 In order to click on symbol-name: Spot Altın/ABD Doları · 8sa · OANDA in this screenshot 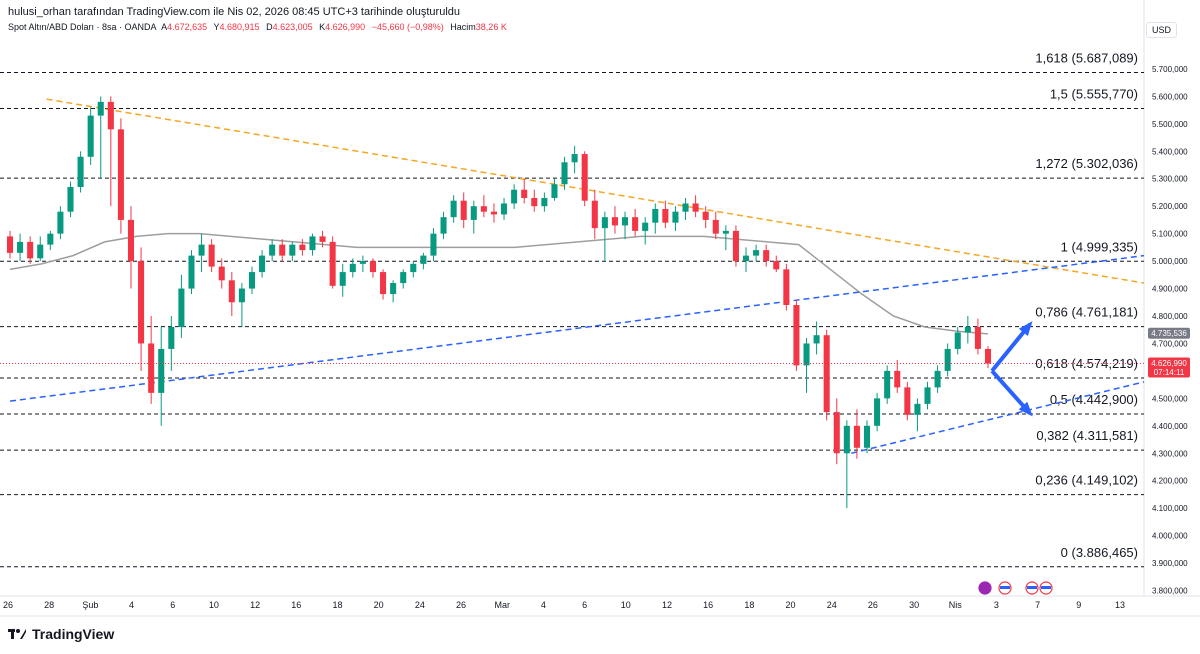, I will do `click(82, 27)`.